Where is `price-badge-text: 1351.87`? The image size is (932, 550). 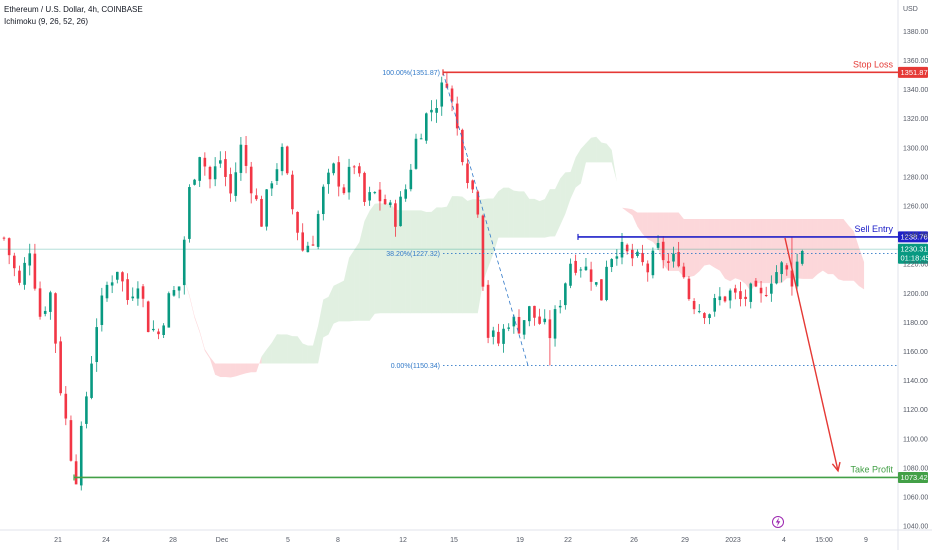 price-badge-text: 1351.87 is located at coordinates (914, 72).